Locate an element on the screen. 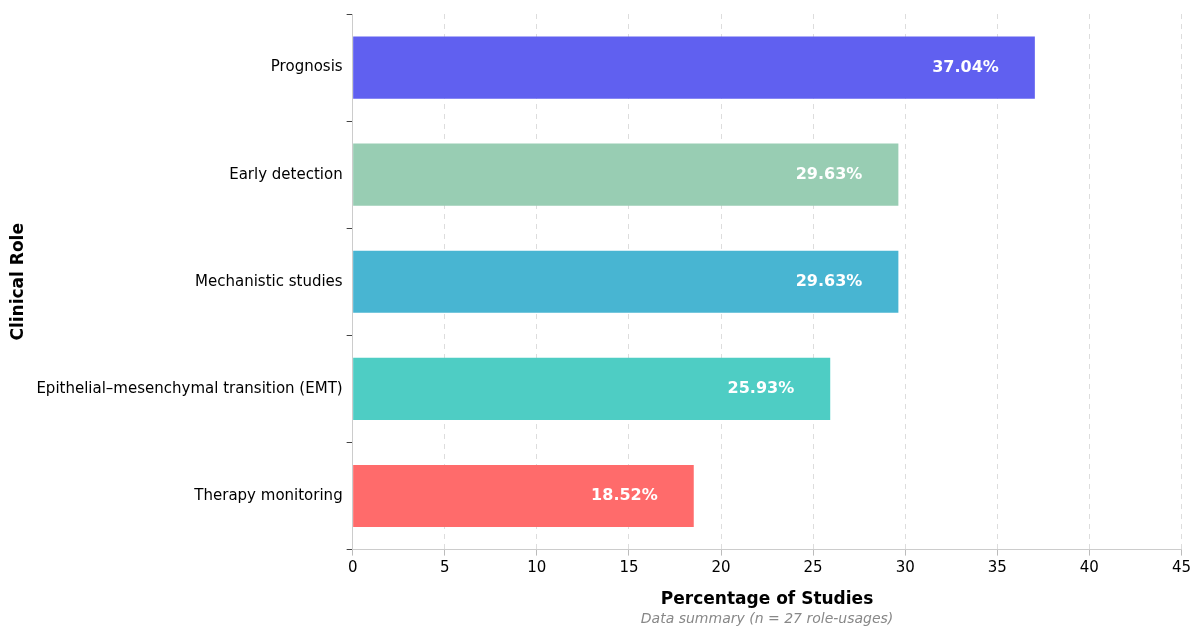  x-tick-label: 45 is located at coordinates (1181, 567).